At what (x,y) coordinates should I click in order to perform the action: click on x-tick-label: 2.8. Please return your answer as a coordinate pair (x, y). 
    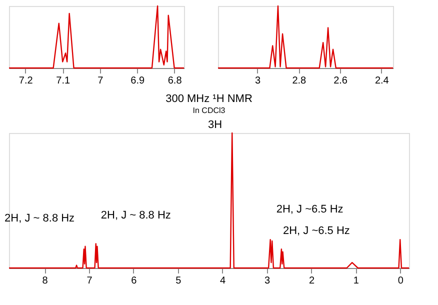
    Looking at the image, I should click on (299, 81).